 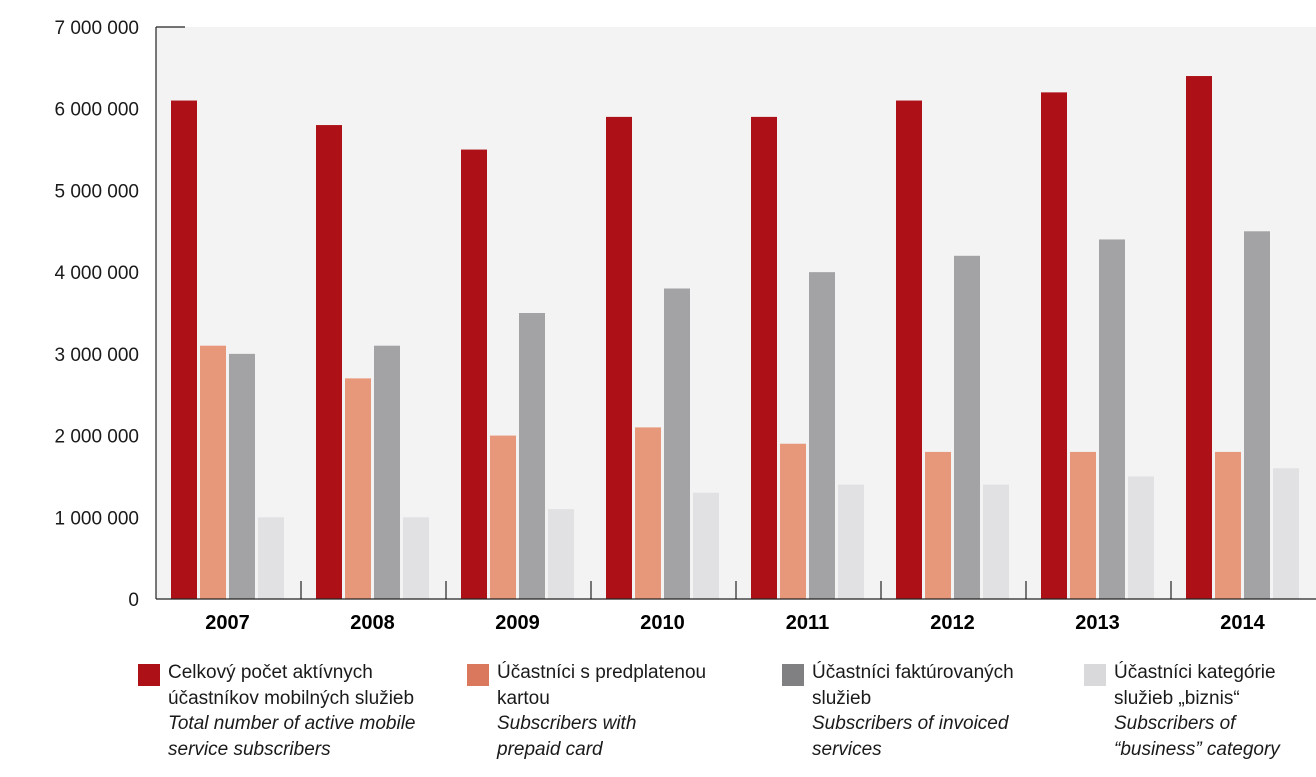 I want to click on legend-en-line1: Total number of active mobile, so click(x=292, y=723).